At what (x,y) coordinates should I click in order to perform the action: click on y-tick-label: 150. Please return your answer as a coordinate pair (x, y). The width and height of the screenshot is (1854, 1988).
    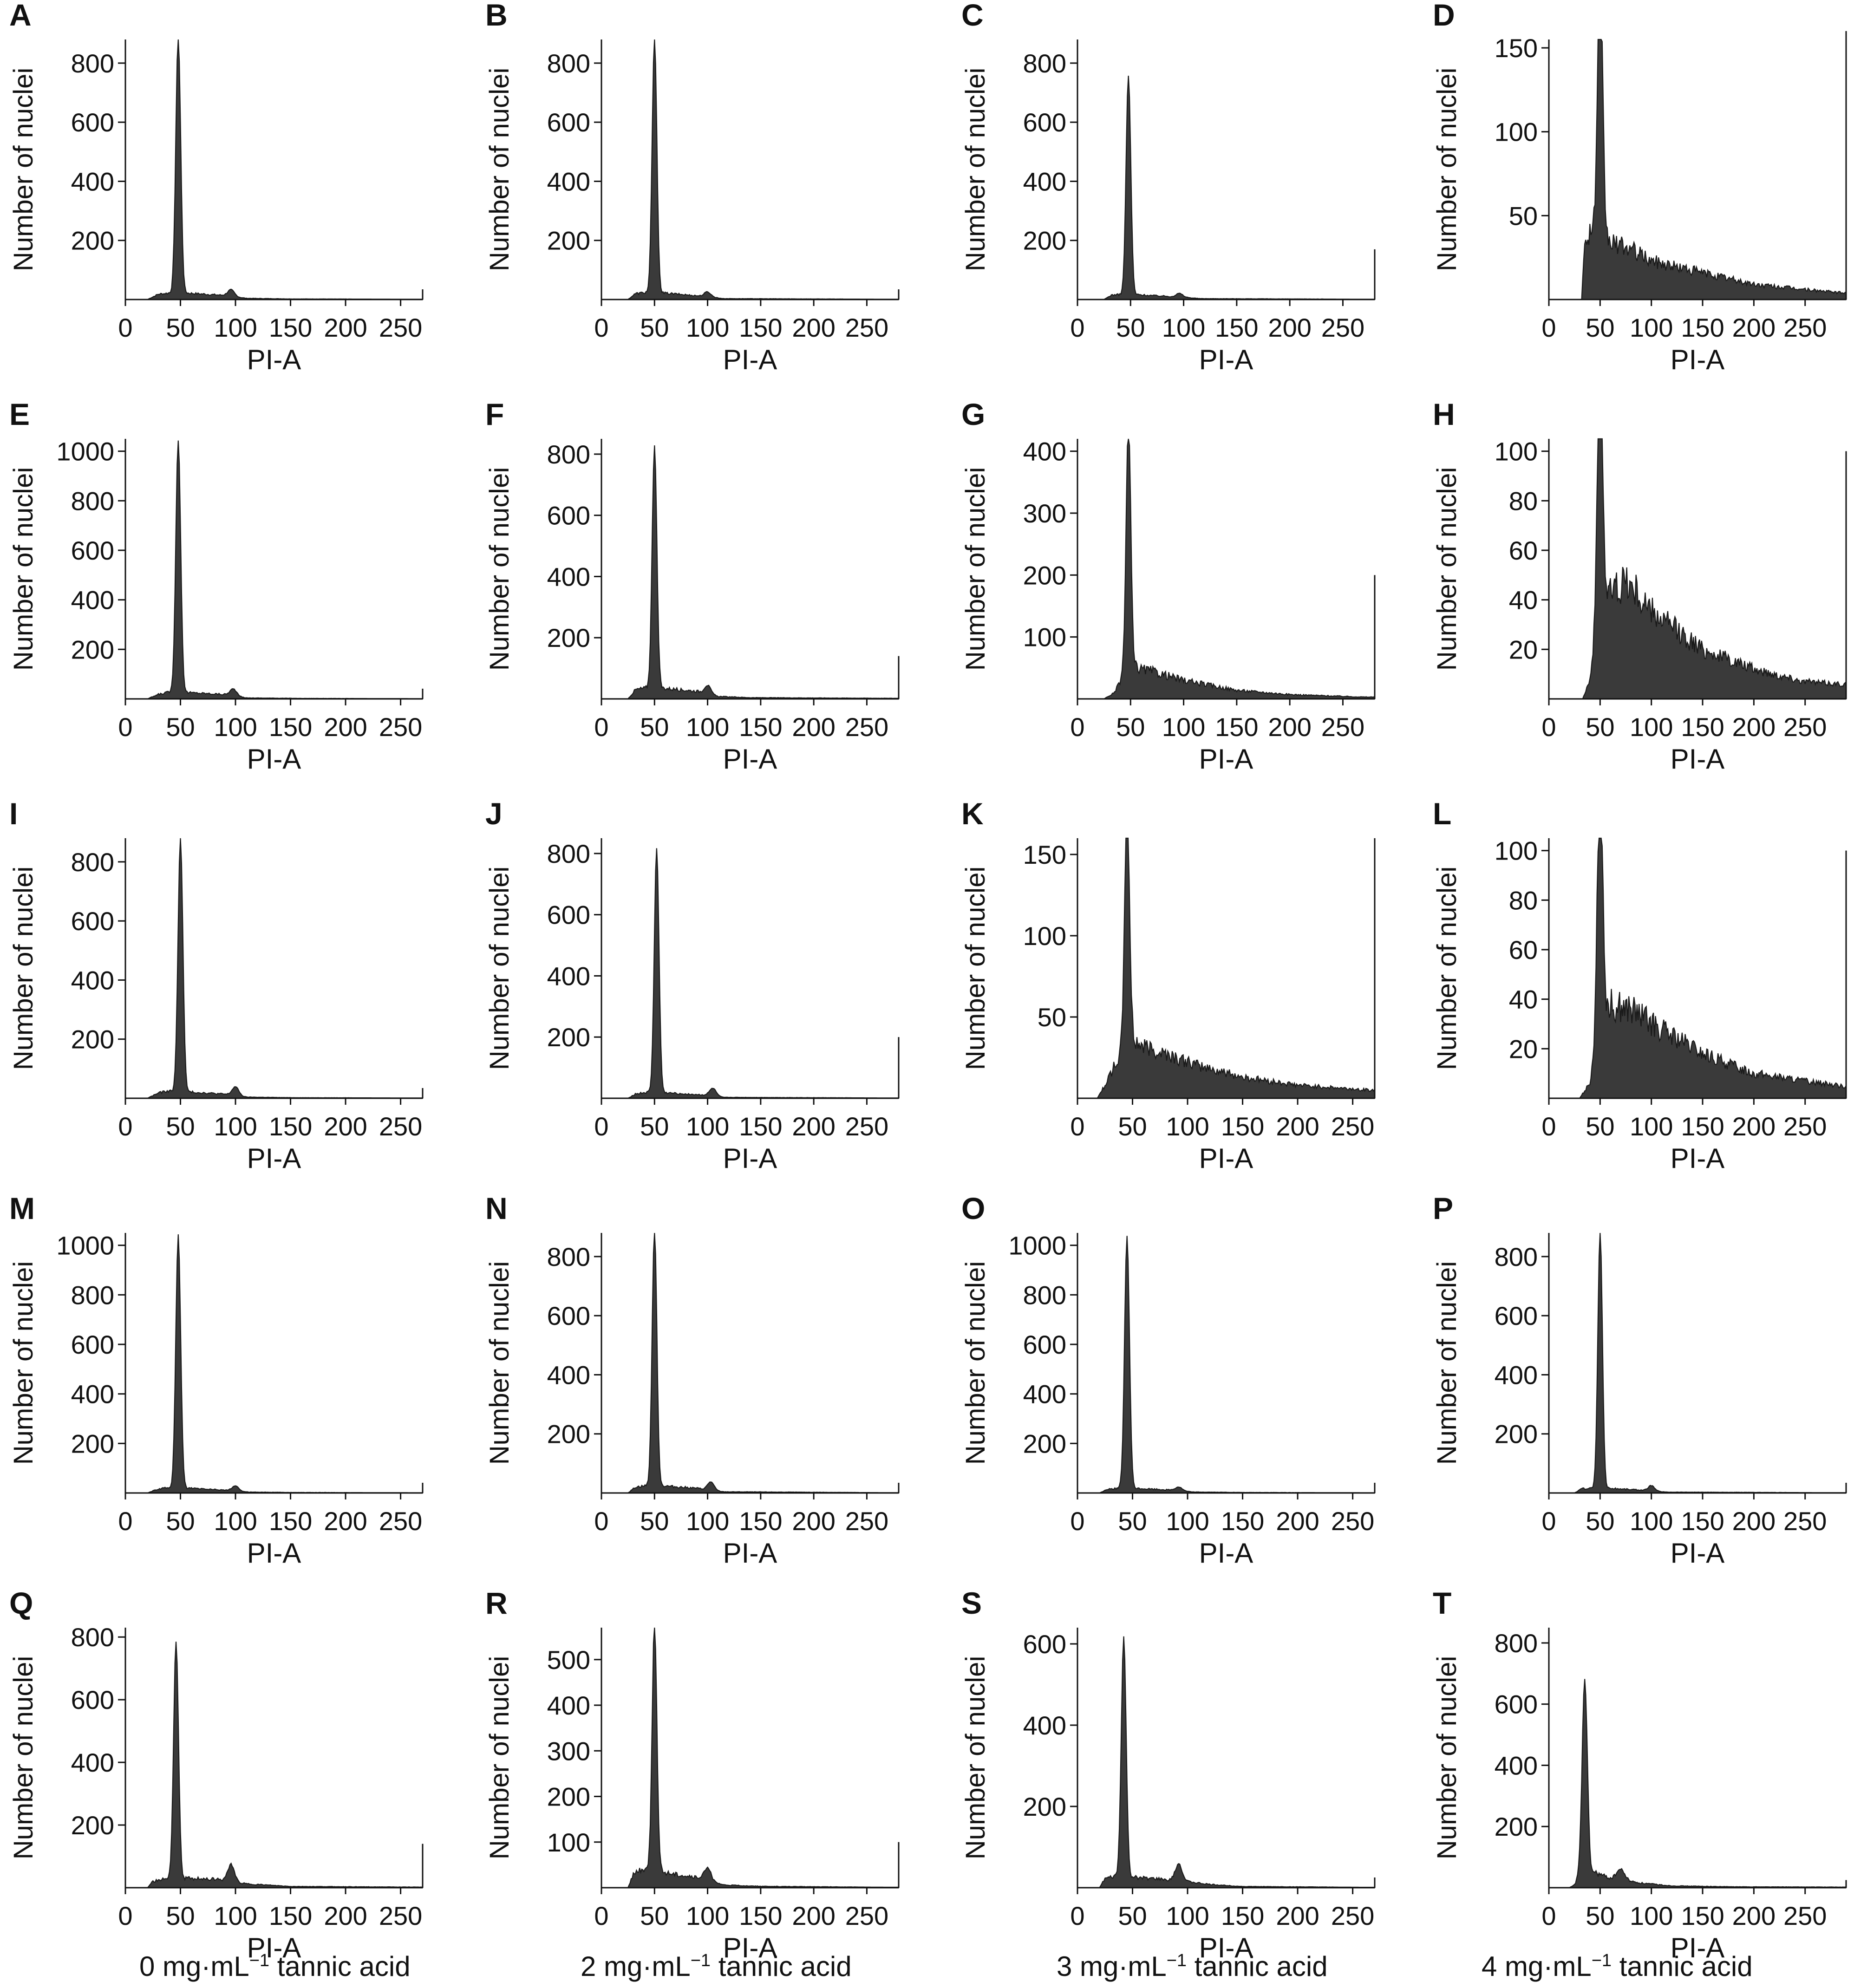
    Looking at the image, I should click on (1044, 854).